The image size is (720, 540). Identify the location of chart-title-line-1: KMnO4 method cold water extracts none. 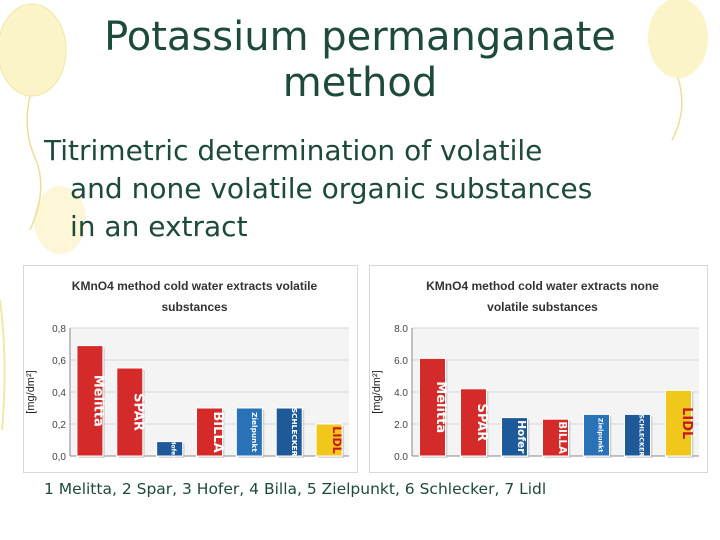
(542, 286).